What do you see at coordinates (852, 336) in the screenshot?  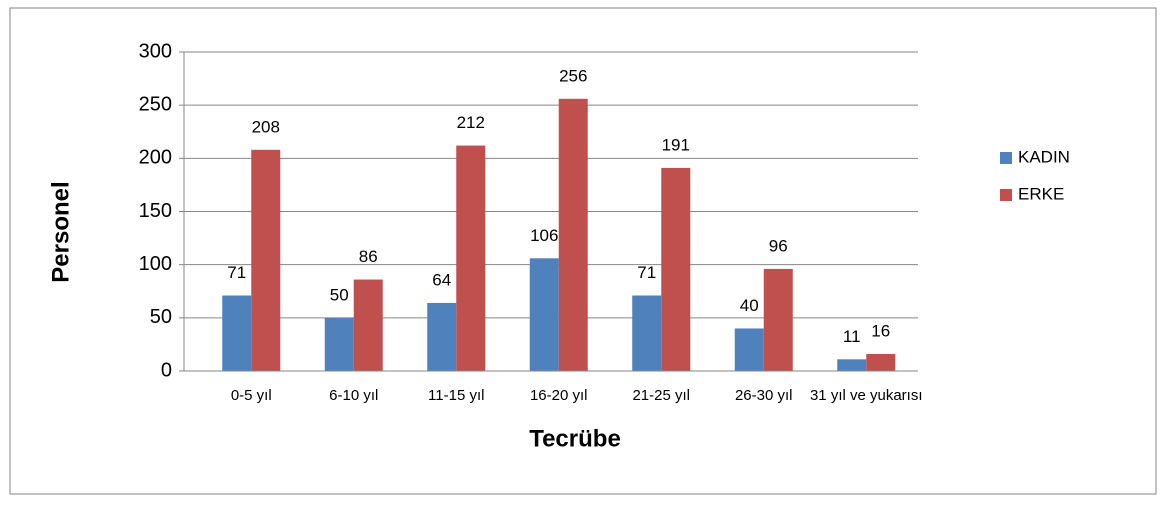 I see `data-label: 11` at bounding box center [852, 336].